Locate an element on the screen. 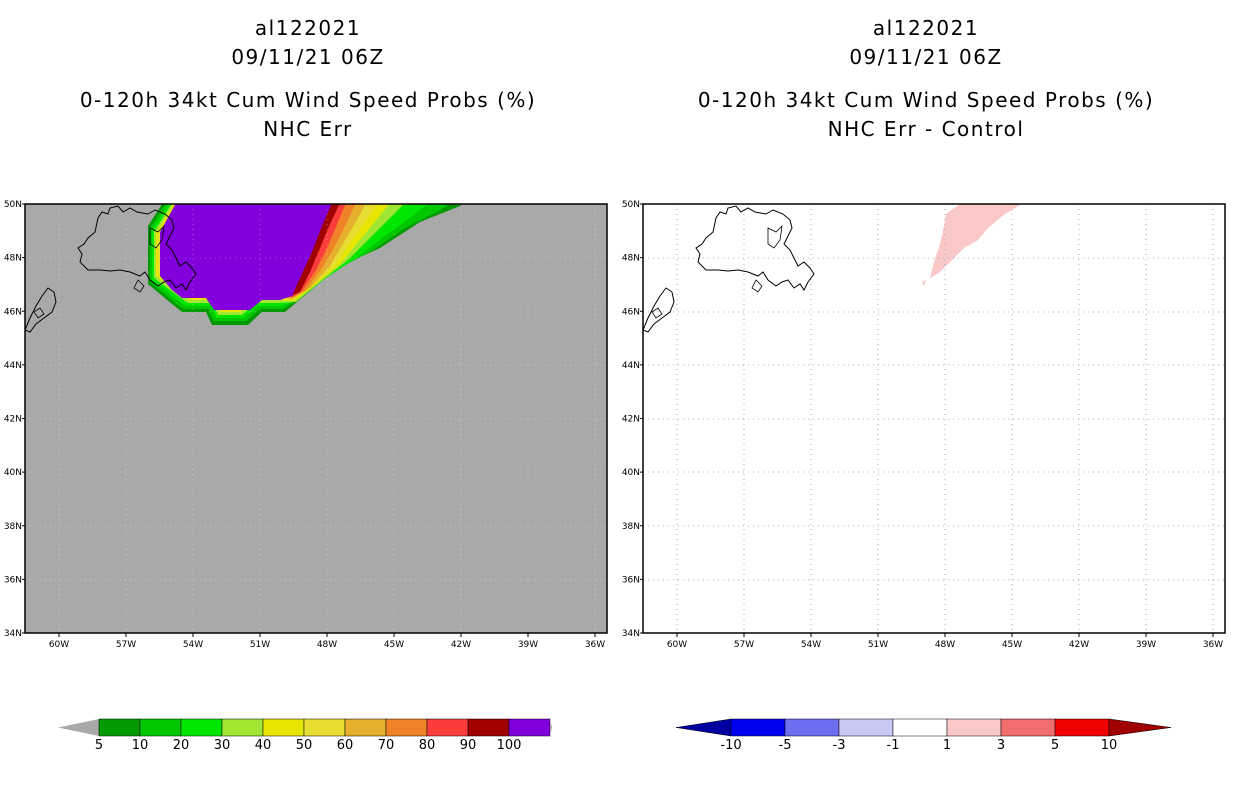 Image resolution: width=1236 pixels, height=800 pixels. left-lat-label: 38N is located at coordinates (13, 527).